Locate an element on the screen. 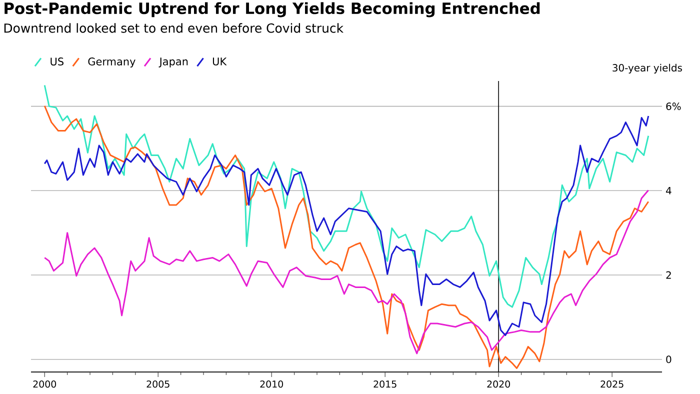 This screenshot has height=394, width=700. legend-label: UK is located at coordinates (219, 62).